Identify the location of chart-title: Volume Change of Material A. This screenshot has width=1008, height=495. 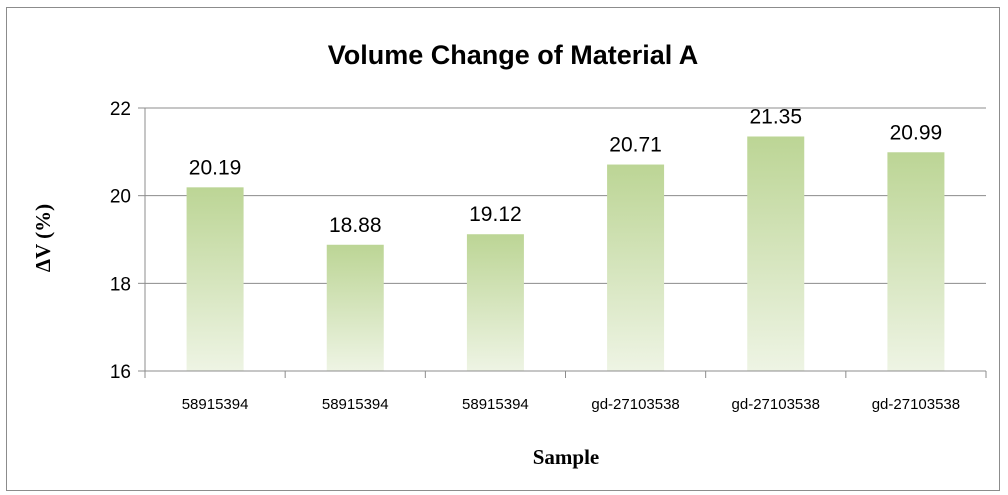
(513, 55).